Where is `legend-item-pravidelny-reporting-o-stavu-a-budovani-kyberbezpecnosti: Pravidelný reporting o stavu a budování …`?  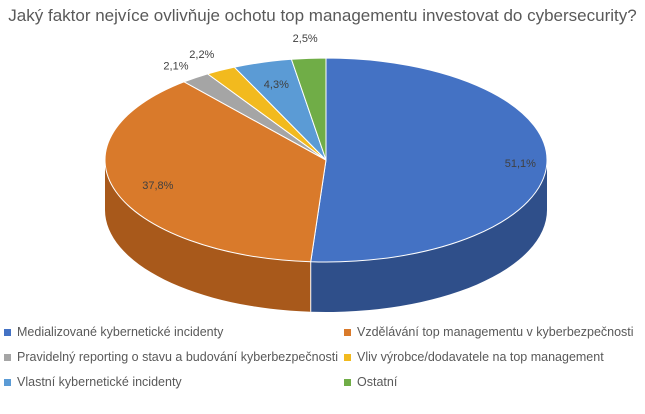
legend-item-pravidelny-reporting-o-stavu-a-budovani-kyberbezpecnosti: Pravidelný reporting o stavu a budování … is located at coordinates (174, 357).